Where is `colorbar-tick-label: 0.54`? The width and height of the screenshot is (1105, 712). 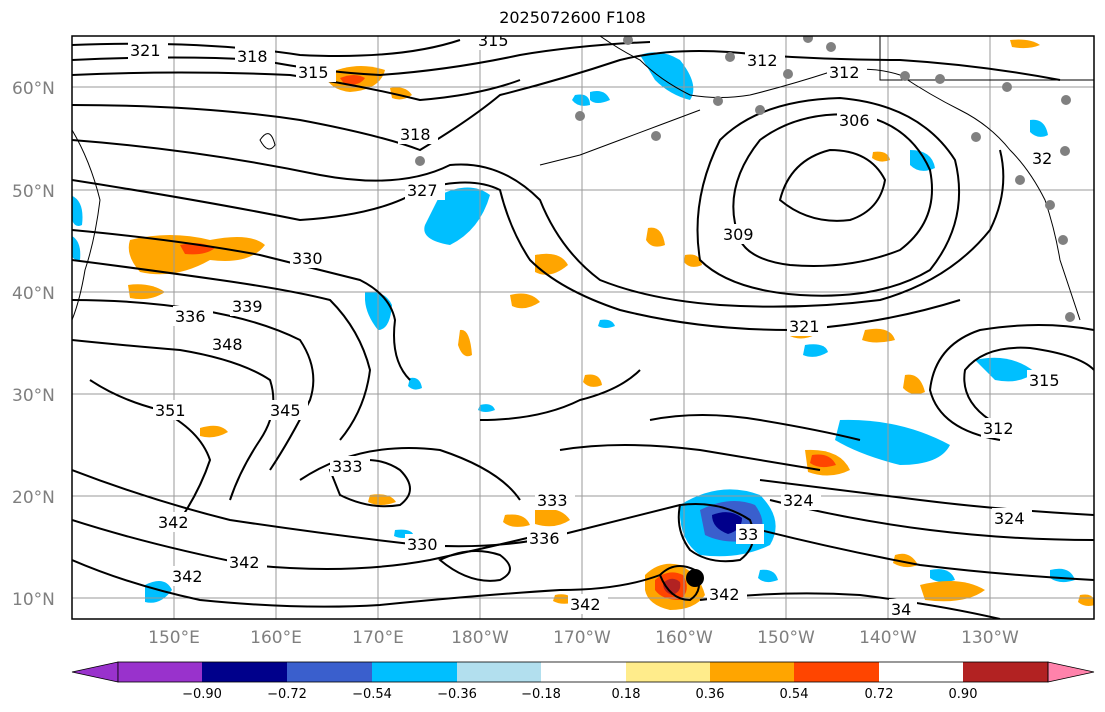
colorbar-tick-label: 0.54 is located at coordinates (794, 694).